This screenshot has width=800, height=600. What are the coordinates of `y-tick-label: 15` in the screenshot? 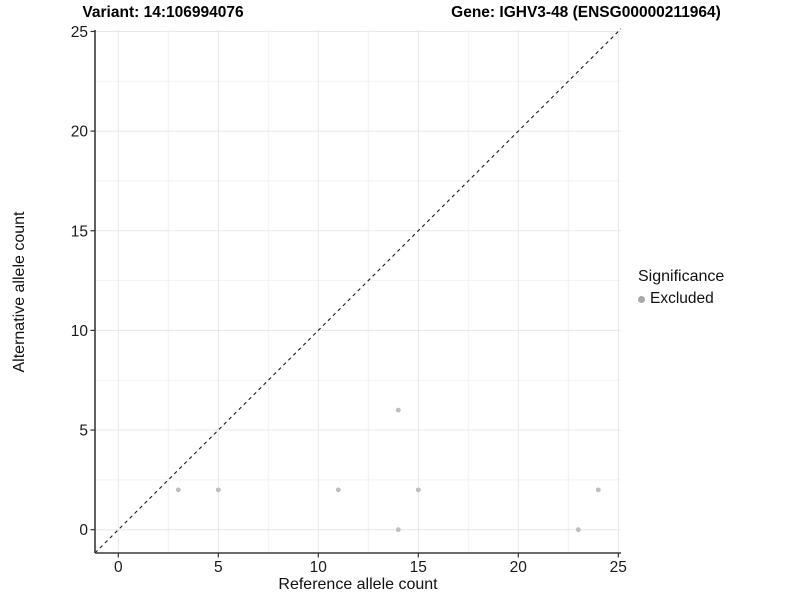 It's located at (79, 231).